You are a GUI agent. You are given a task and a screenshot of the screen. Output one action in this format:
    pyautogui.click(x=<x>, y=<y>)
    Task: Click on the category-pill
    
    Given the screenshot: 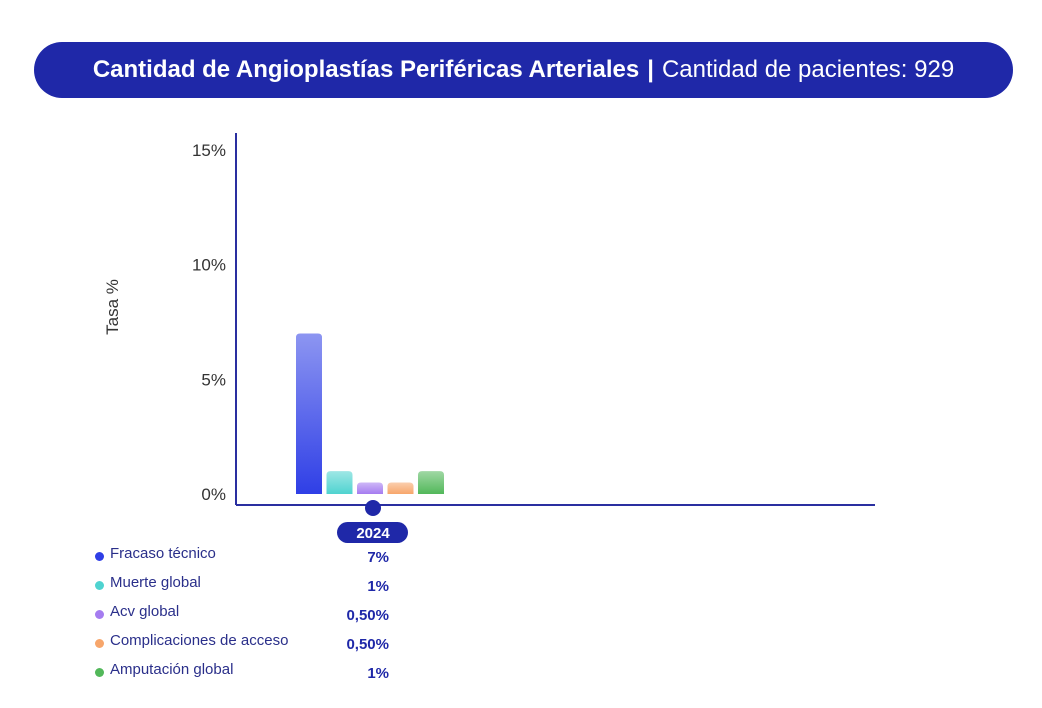 What is the action you would take?
    pyautogui.click(x=372, y=532)
    